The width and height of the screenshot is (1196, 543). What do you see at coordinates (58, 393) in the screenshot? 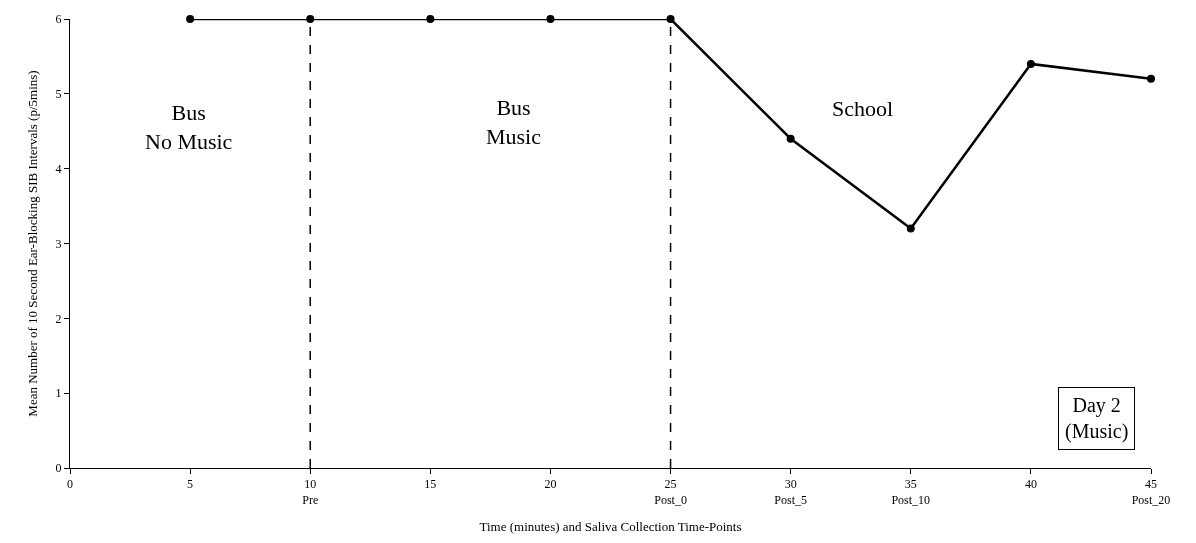
I see `y-tick-label: 1` at bounding box center [58, 393].